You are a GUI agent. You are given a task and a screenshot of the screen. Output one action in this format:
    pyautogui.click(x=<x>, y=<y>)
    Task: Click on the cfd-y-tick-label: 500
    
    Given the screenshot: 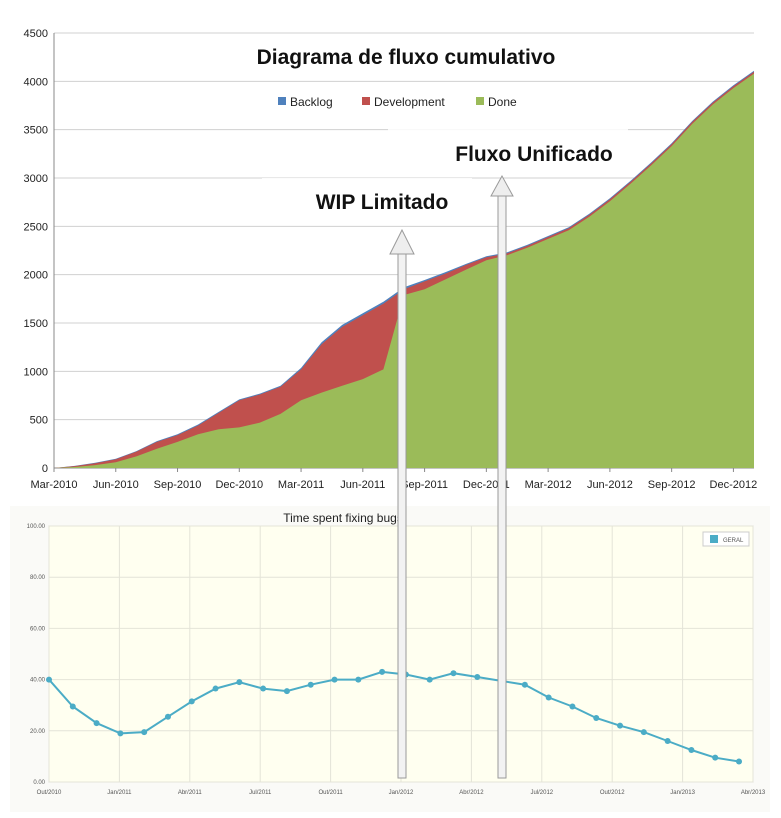 What is the action you would take?
    pyautogui.click(x=39, y=421)
    